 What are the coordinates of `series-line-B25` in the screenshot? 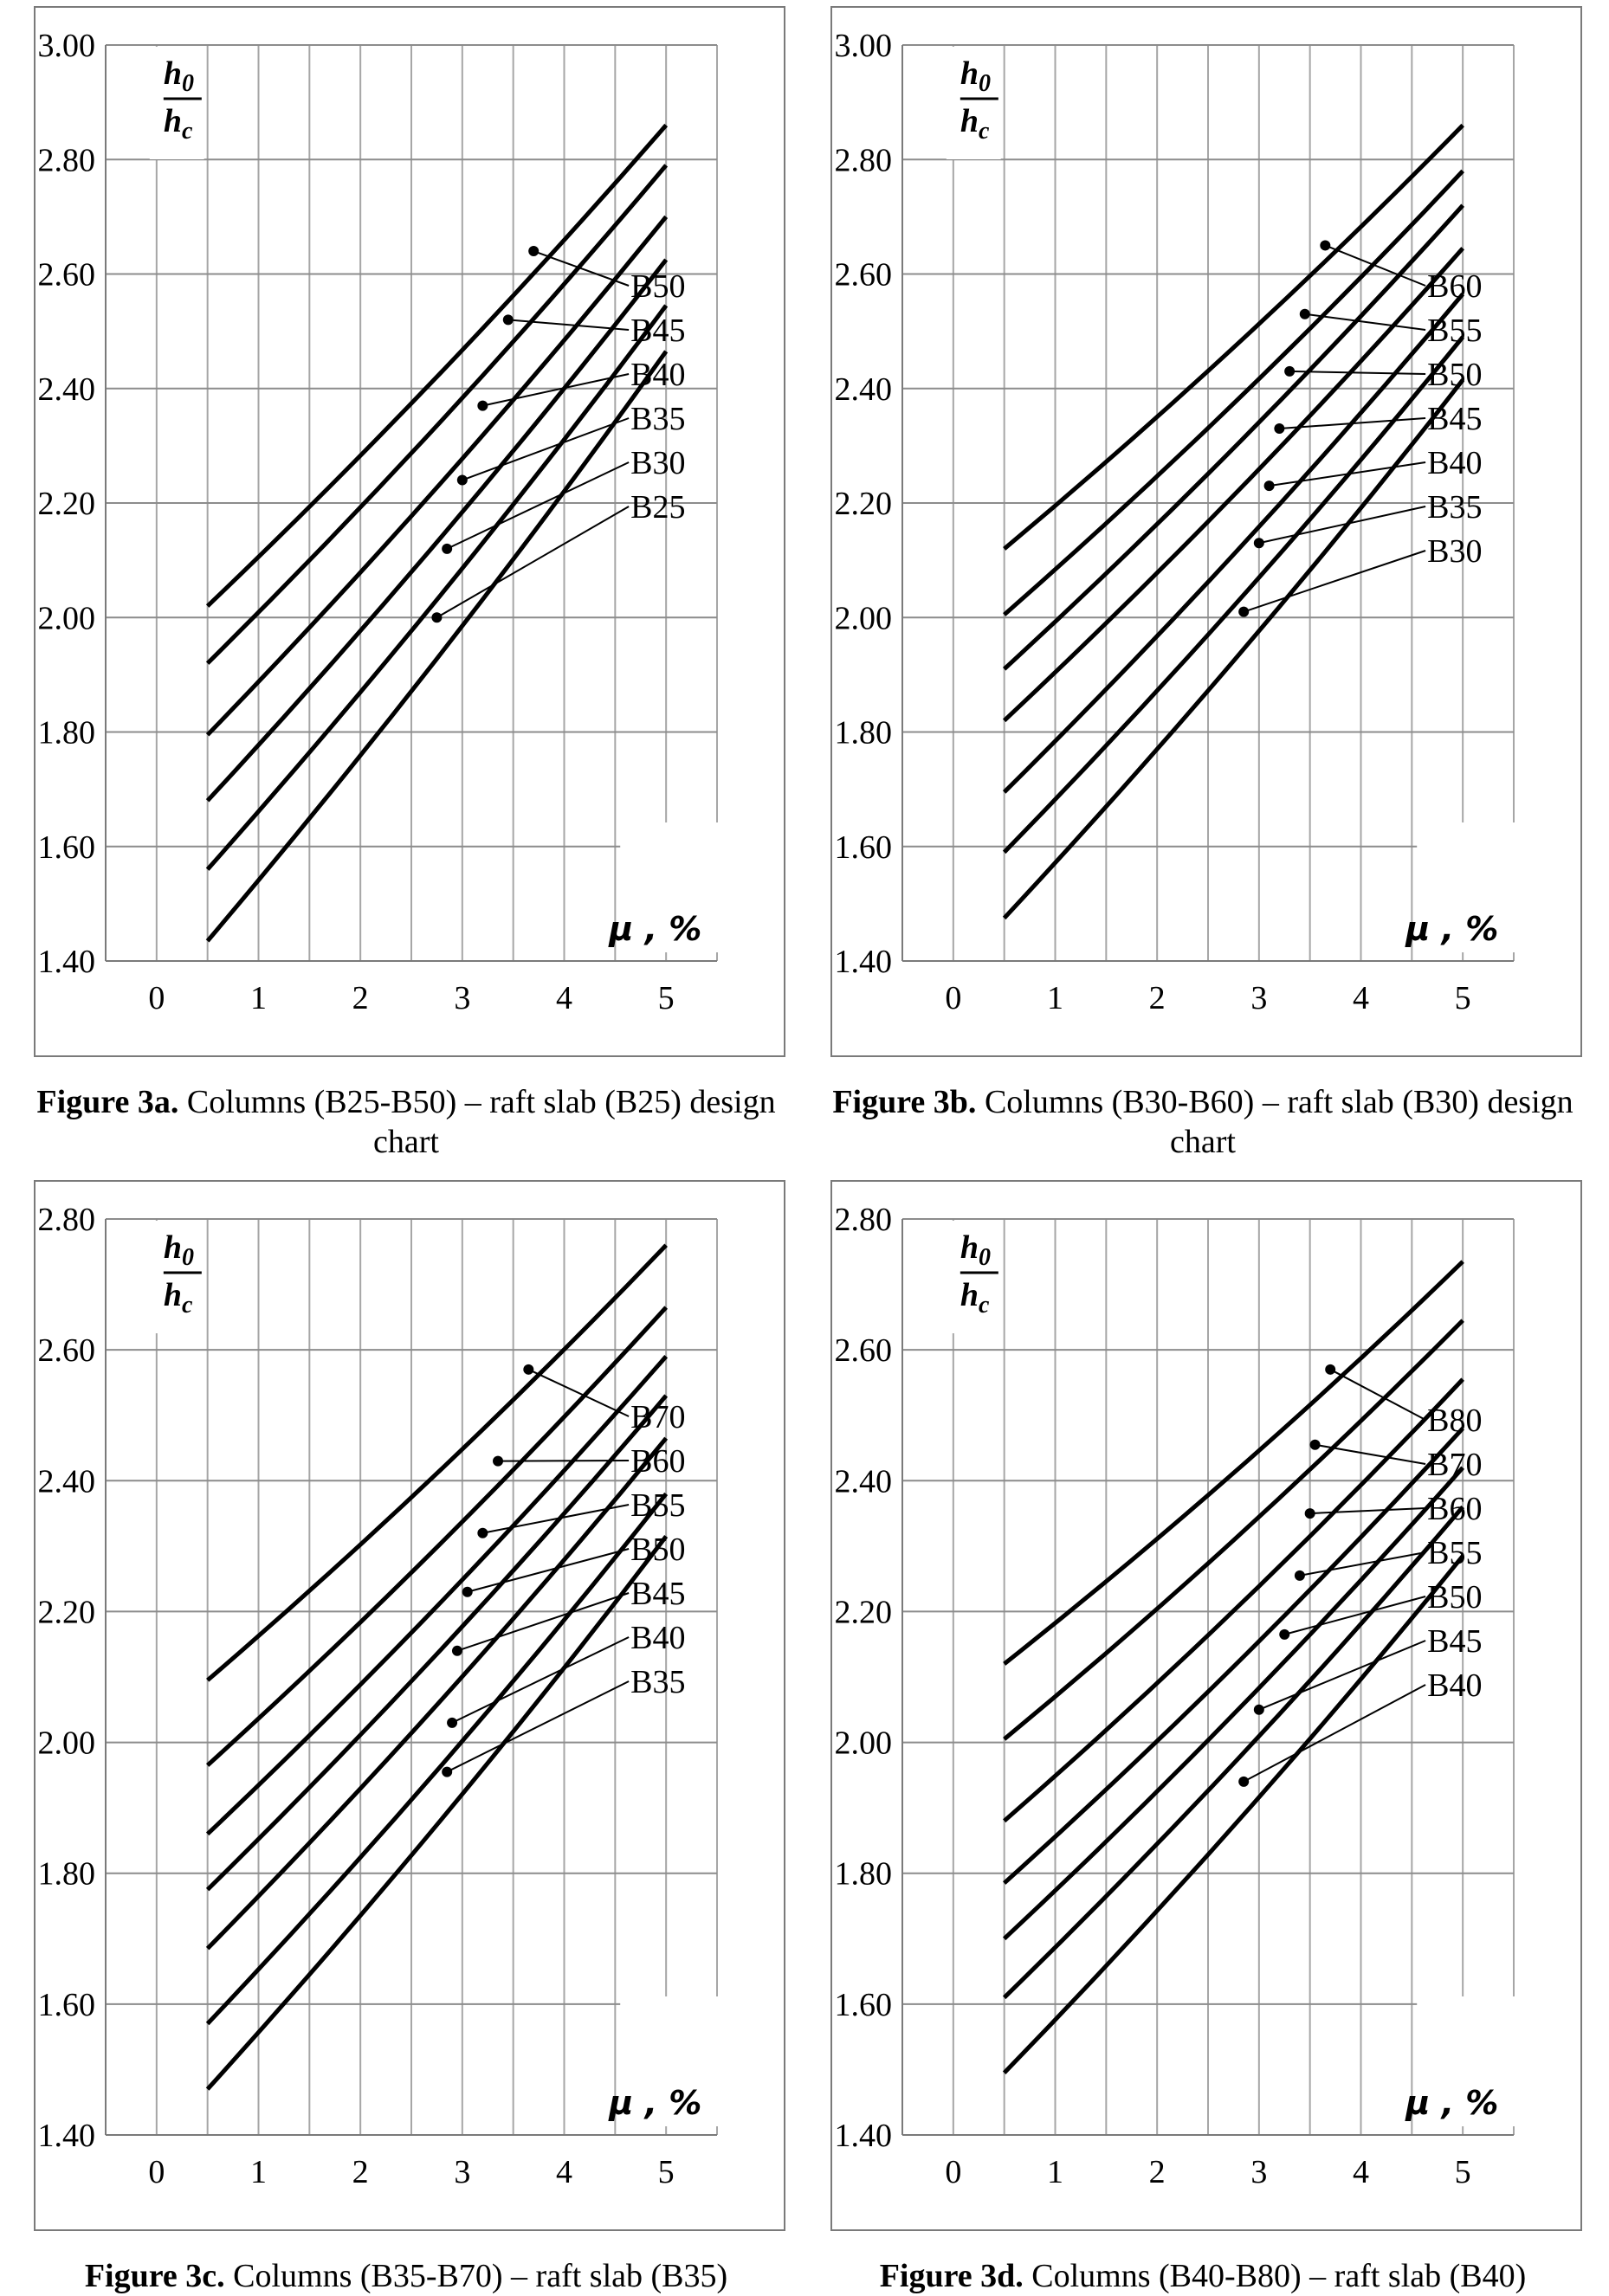 It's located at (437, 646).